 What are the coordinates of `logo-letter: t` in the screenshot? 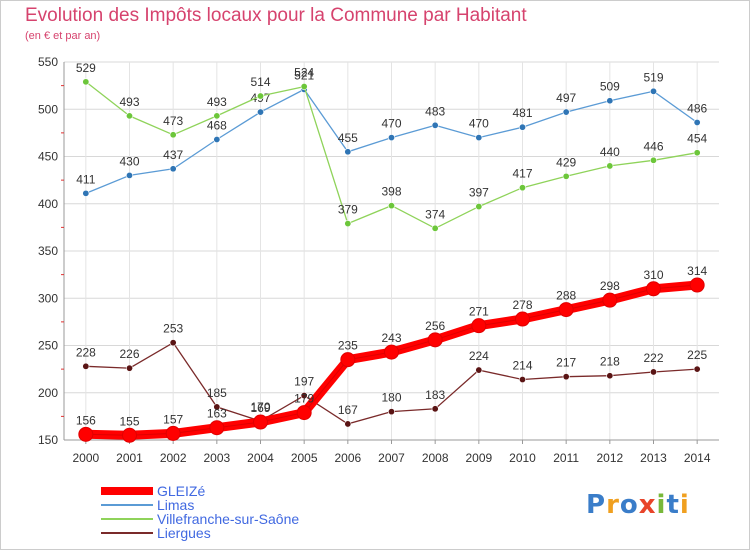 It's located at (673, 505).